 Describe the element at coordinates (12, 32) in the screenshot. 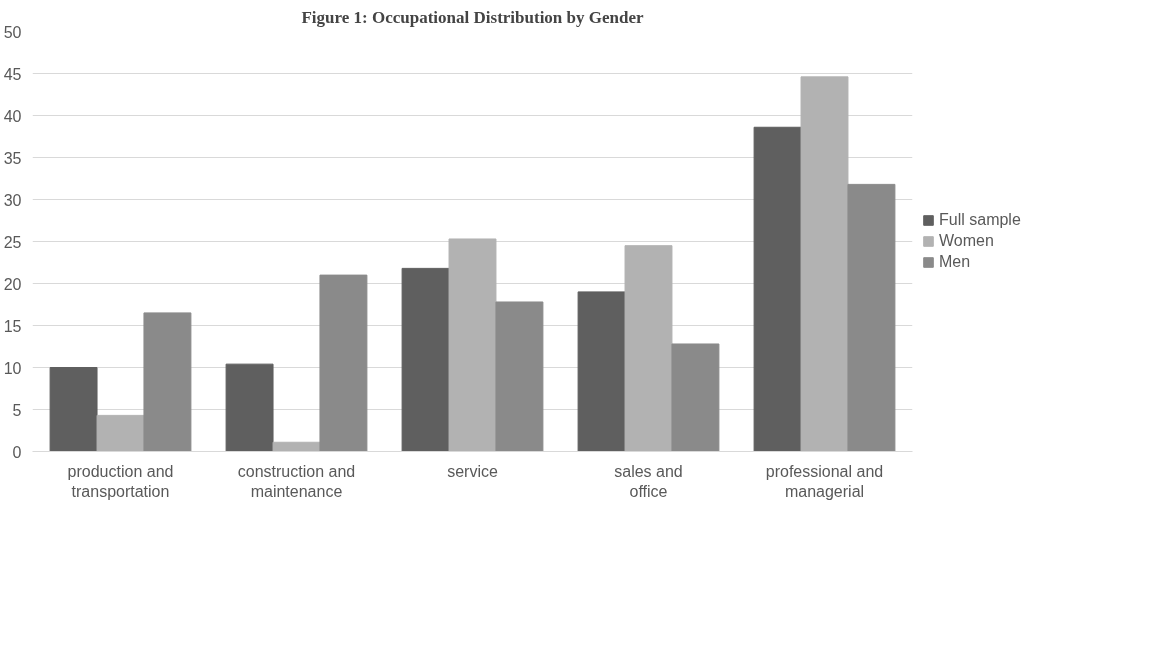

I see `y-tick-label: 50` at that location.